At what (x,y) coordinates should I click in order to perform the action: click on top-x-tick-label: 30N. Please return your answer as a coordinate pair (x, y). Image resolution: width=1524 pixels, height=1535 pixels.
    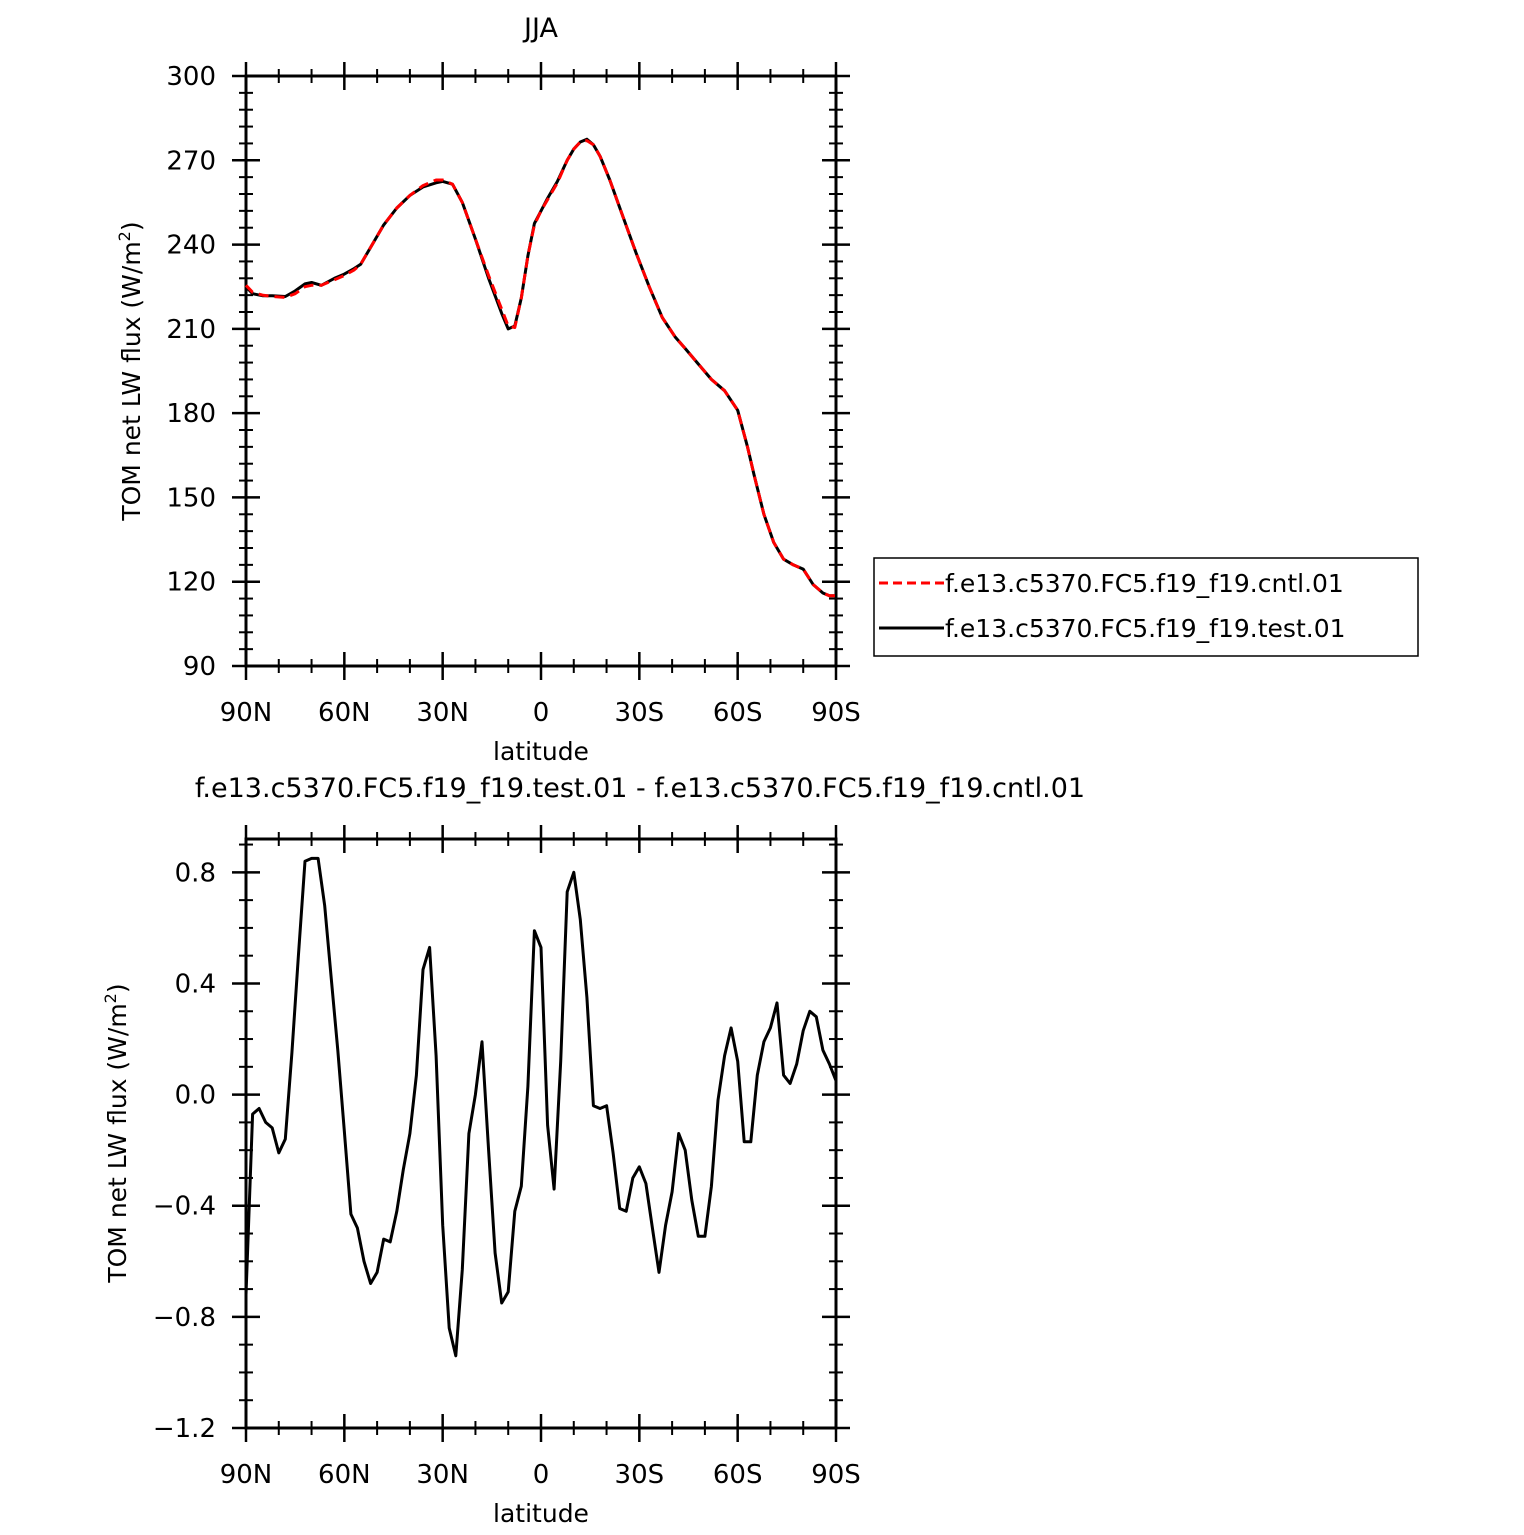
    Looking at the image, I should click on (442, 713).